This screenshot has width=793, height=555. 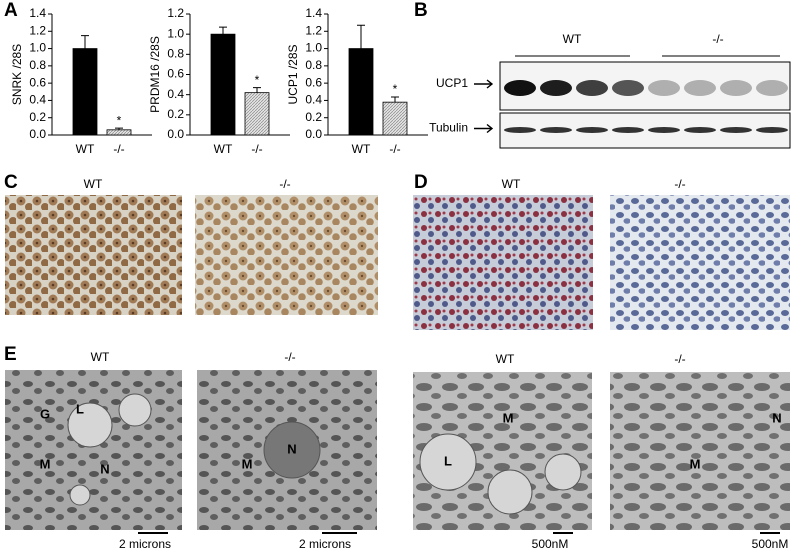 I want to click on panel-label: C, so click(x=11, y=182).